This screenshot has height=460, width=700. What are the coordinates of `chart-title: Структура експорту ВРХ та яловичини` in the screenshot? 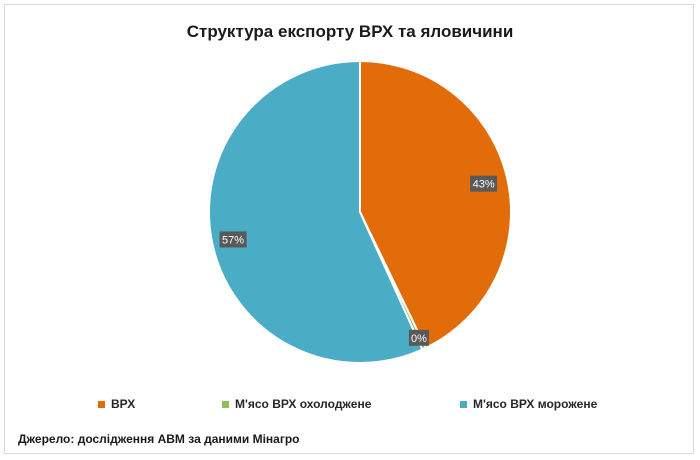 It's located at (350, 31).